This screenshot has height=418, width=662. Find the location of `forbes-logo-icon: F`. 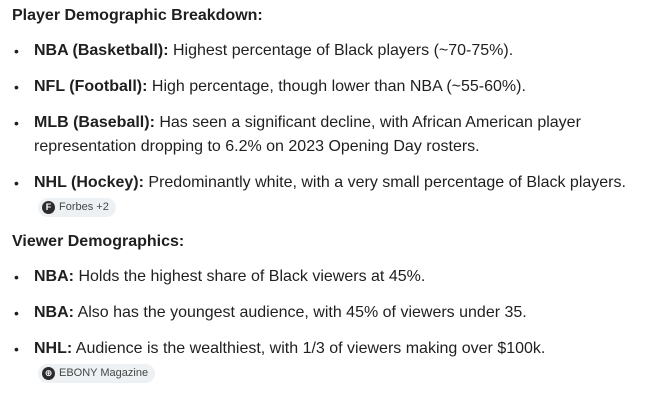

forbes-logo-icon: F is located at coordinates (48, 207).